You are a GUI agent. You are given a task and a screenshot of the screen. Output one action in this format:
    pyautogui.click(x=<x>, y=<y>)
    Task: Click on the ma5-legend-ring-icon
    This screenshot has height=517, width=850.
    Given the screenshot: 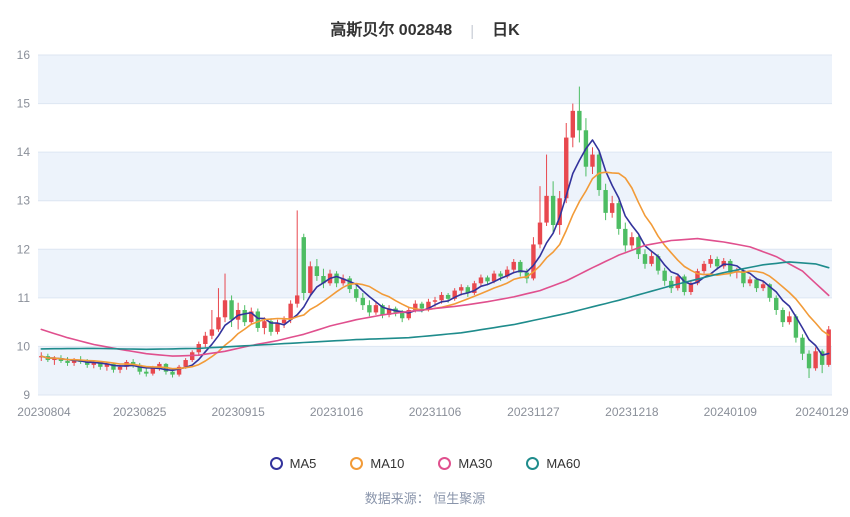 What is the action you would take?
    pyautogui.click(x=276, y=463)
    